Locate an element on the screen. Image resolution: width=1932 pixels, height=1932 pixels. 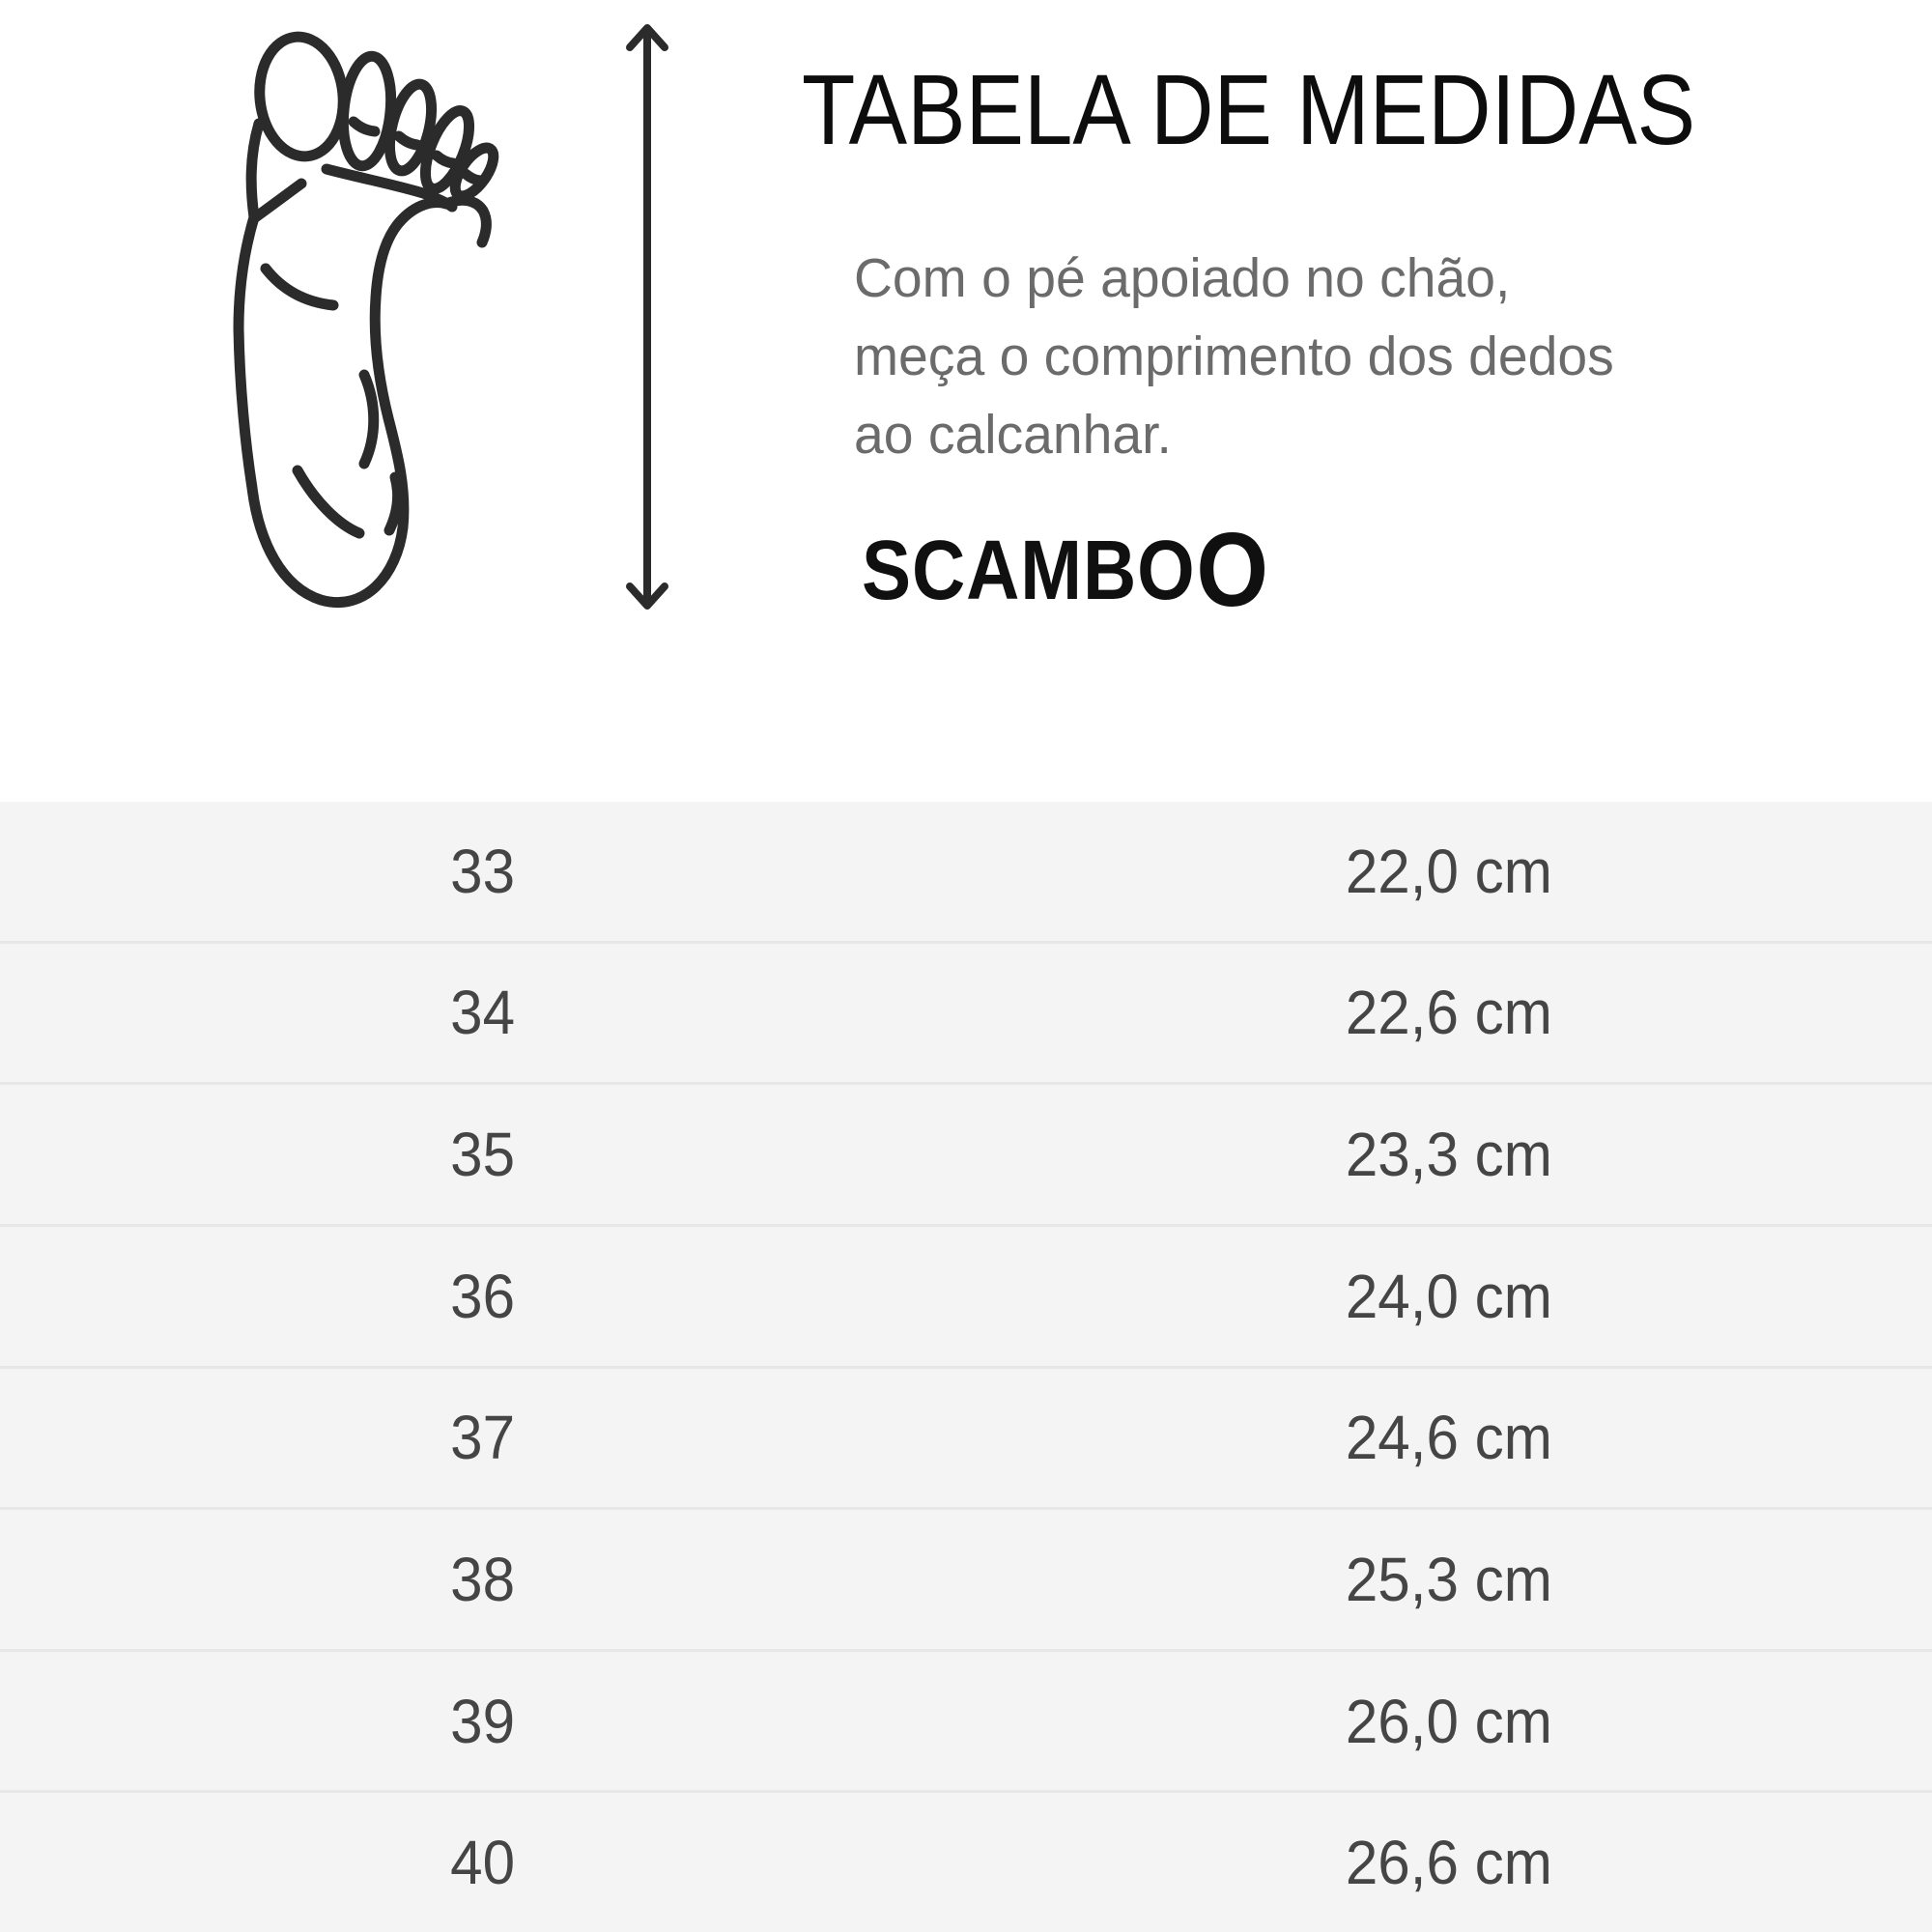
table-row: 36 24,0 cm is located at coordinates (966, 1294).